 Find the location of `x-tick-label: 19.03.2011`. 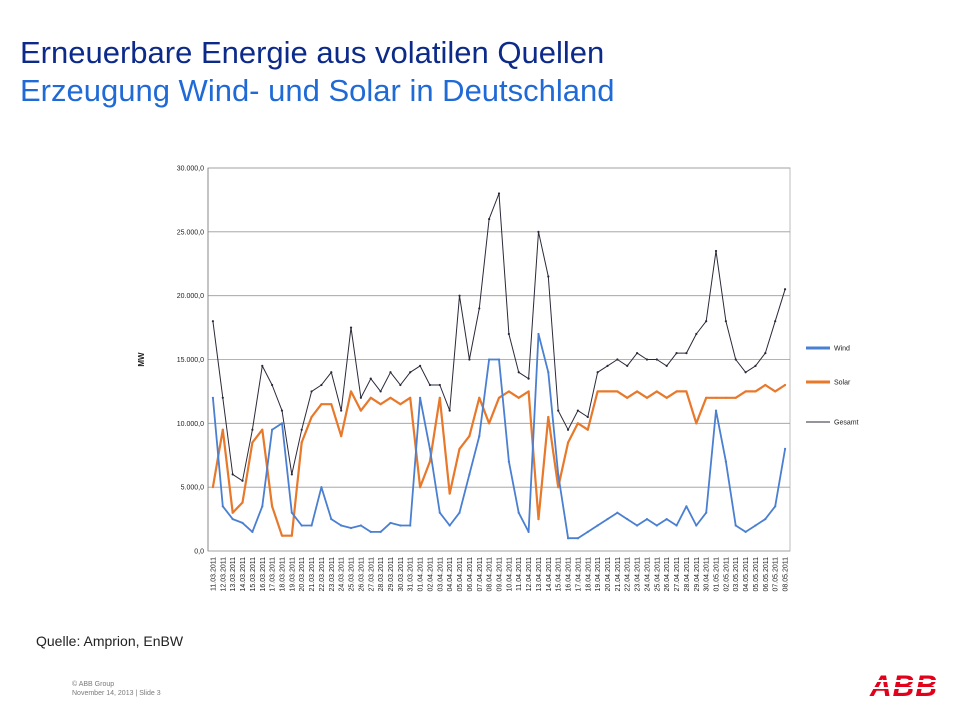

x-tick-label: 19.03.2011 is located at coordinates (292, 574).